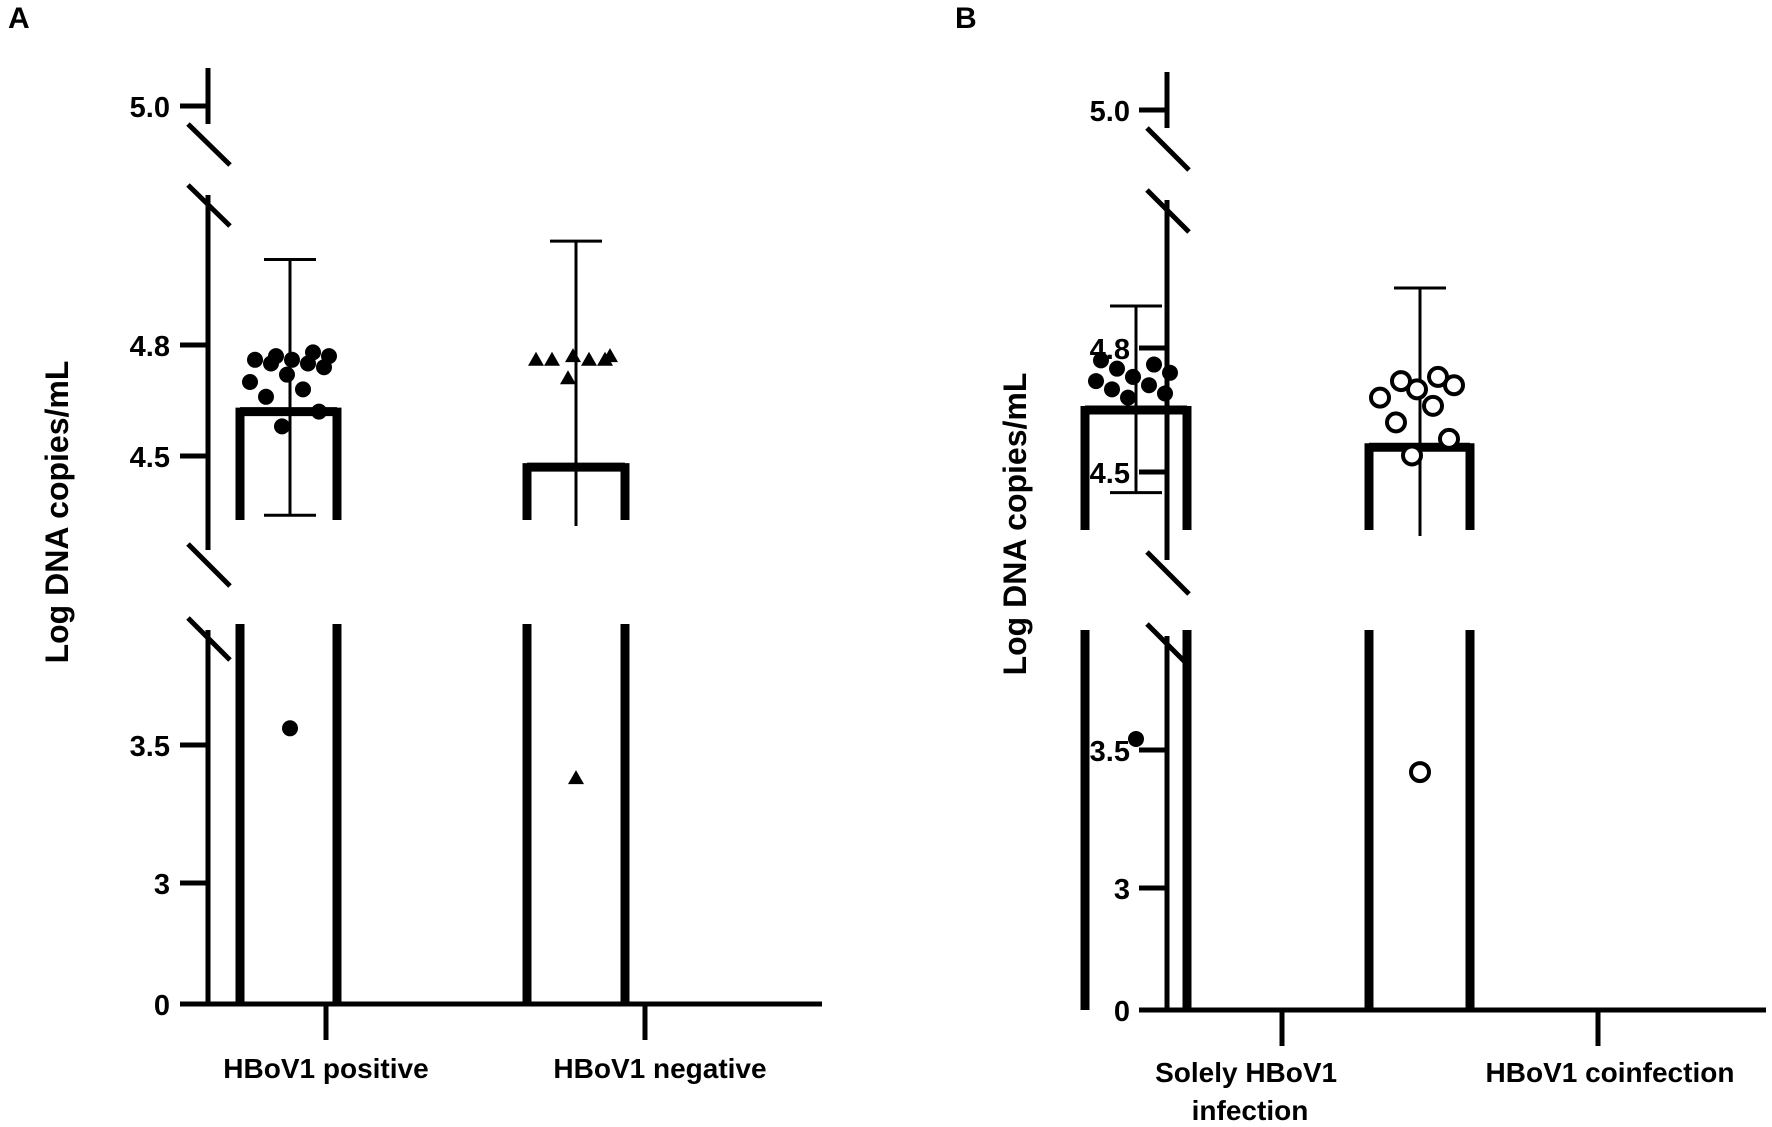 Image resolution: width=1772 pixels, height=1127 pixels. Describe the element at coordinates (1610, 1072) in the screenshot. I see `panel-b-category-label: HBoV1 coinfection` at that location.